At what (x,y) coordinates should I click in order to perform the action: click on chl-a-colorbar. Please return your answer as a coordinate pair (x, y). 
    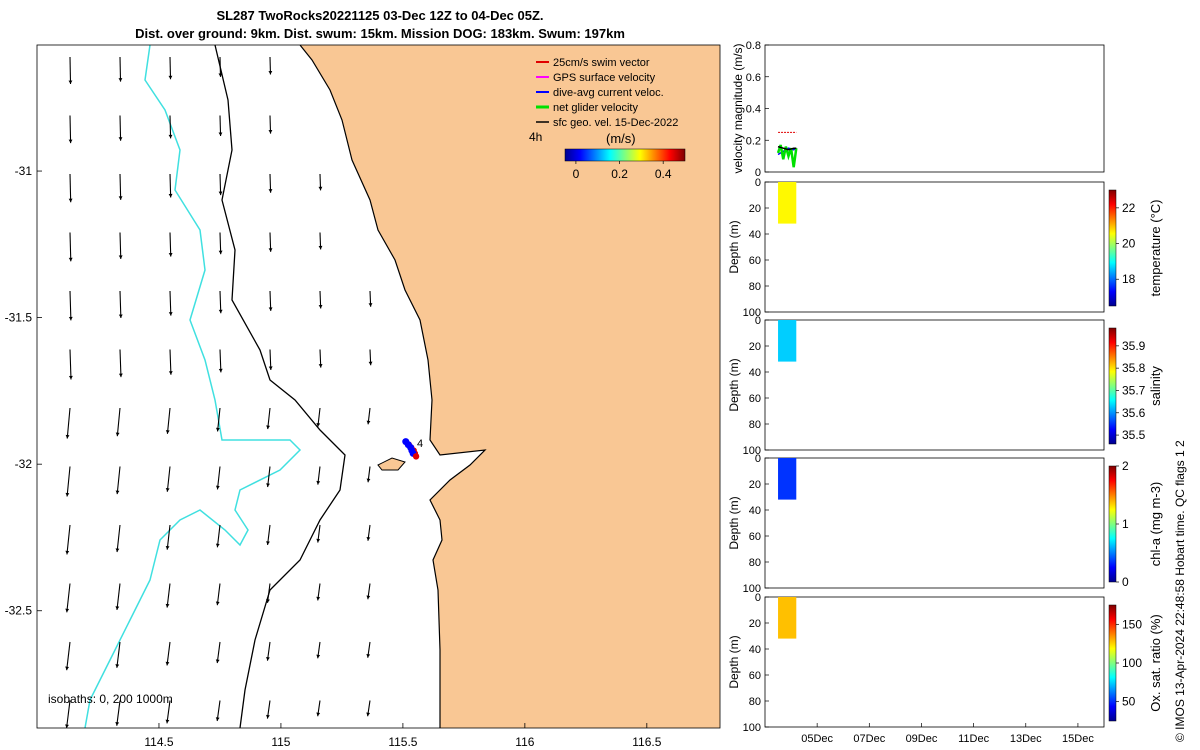
    Looking at the image, I should click on (1112, 524).